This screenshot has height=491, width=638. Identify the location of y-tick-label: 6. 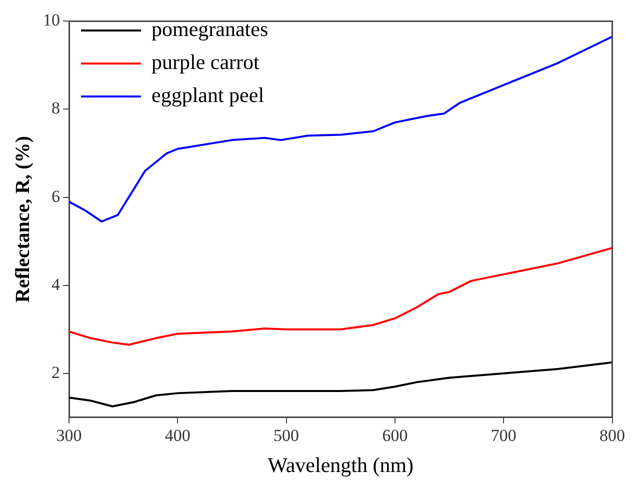
(56, 196).